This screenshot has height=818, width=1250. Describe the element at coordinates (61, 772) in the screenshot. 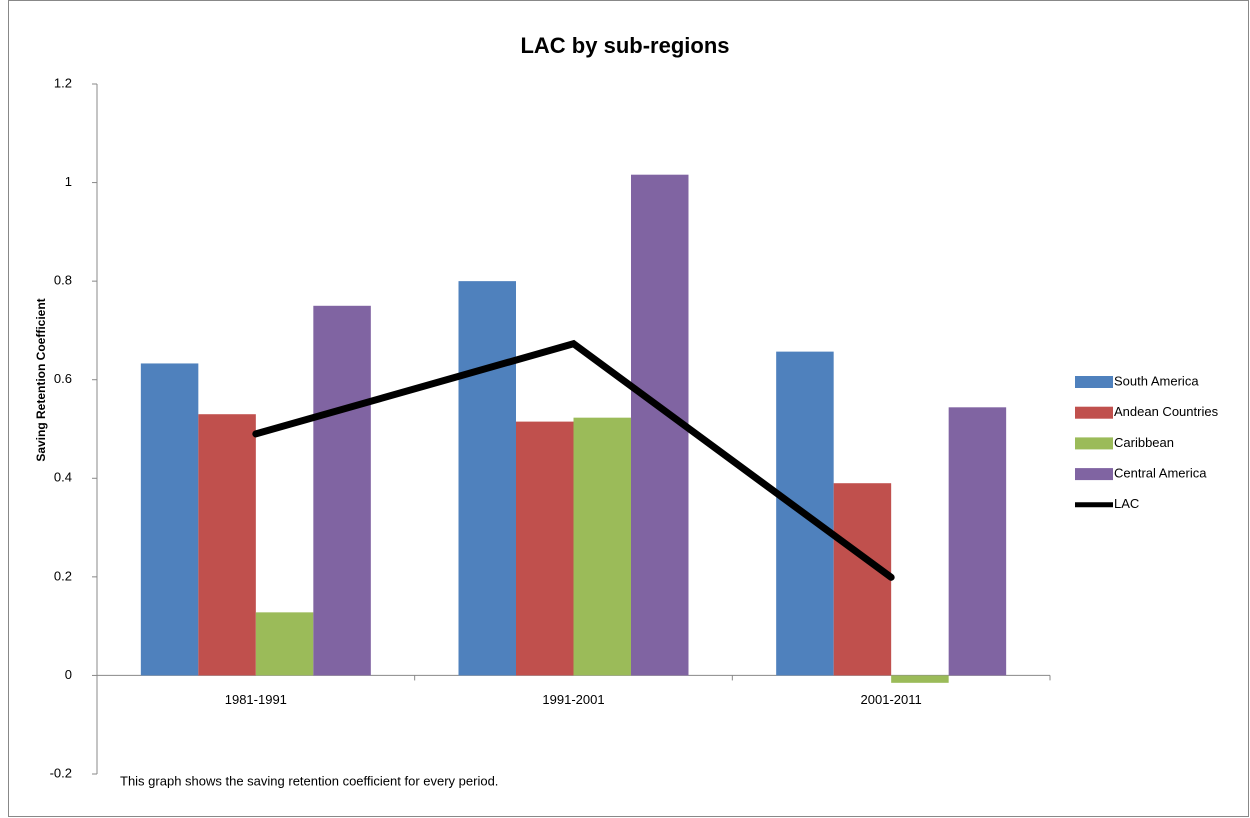

I see `y-tick-label: -0.2` at that location.